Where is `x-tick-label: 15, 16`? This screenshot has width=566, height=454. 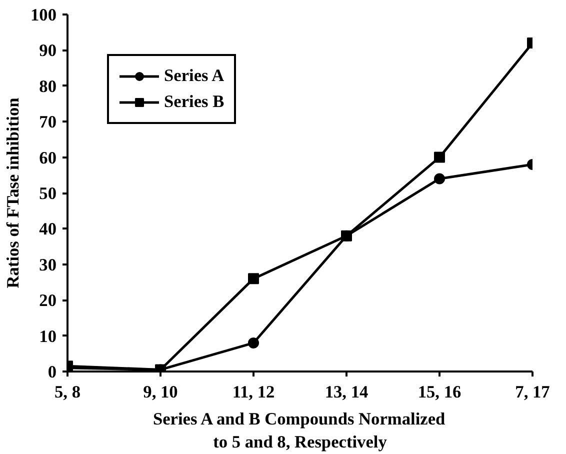
x-tick-label: 15, 16 is located at coordinates (440, 392).